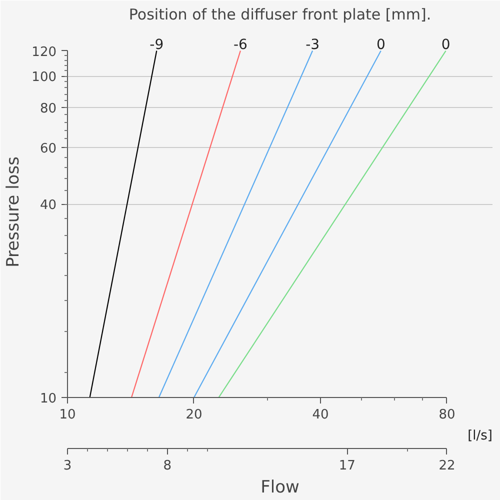 The image size is (500, 500). What do you see at coordinates (44, 78) in the screenshot?
I see `y-tick-label: 100` at bounding box center [44, 78].